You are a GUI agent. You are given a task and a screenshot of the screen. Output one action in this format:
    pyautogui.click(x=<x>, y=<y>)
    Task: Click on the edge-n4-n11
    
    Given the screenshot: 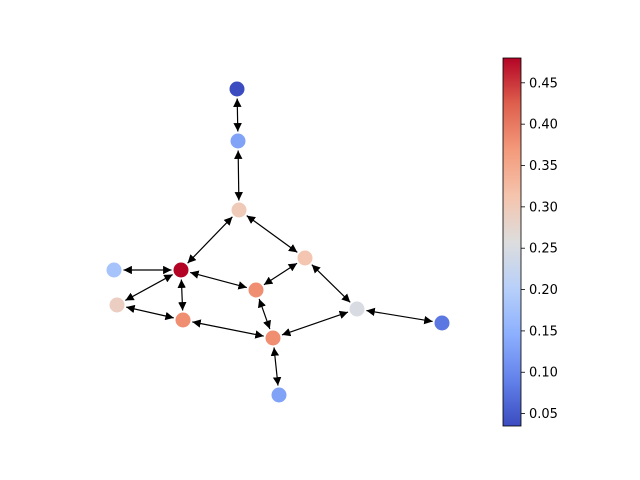 What is the action you would take?
    pyautogui.click(x=331, y=283)
    